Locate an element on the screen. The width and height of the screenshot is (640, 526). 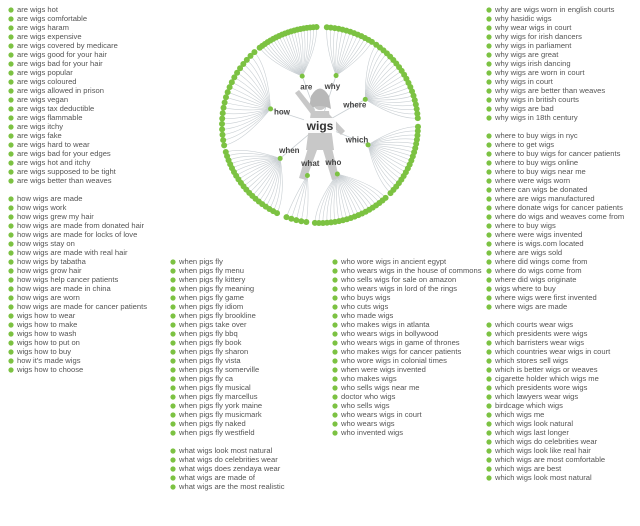
question-label: where to buy wigs for cancer patients is located at coordinates (557, 153).